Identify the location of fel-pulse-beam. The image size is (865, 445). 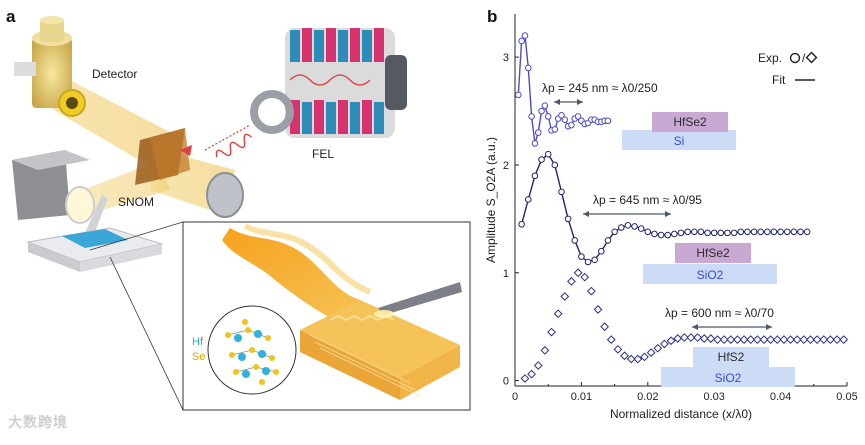
(227, 137).